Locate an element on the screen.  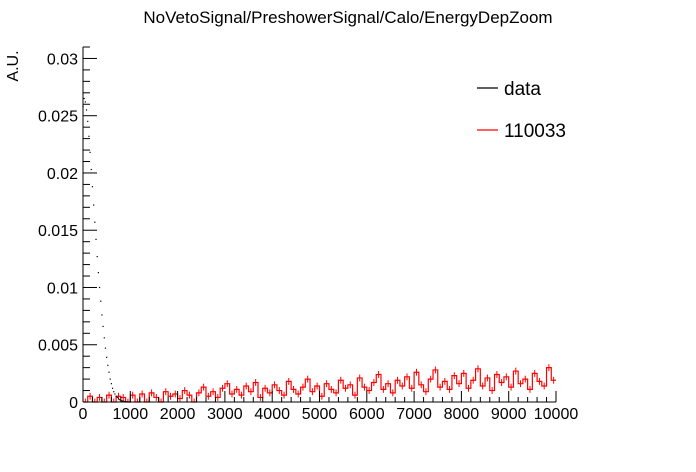
x-tick-label: 0 is located at coordinates (83, 414).